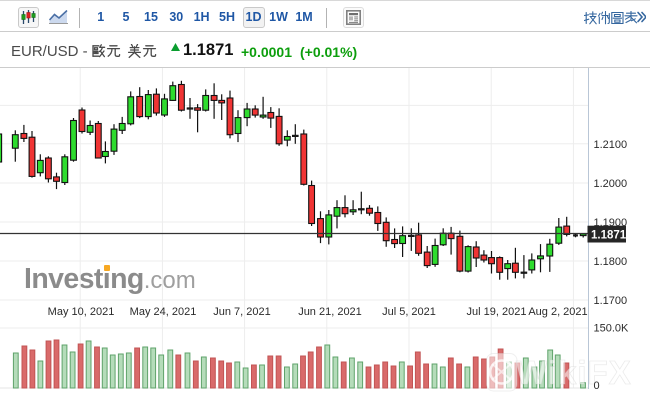  What do you see at coordinates (497, 312) in the screenshot?
I see `svg-text: Jul 19, 2021` at bounding box center [497, 312].